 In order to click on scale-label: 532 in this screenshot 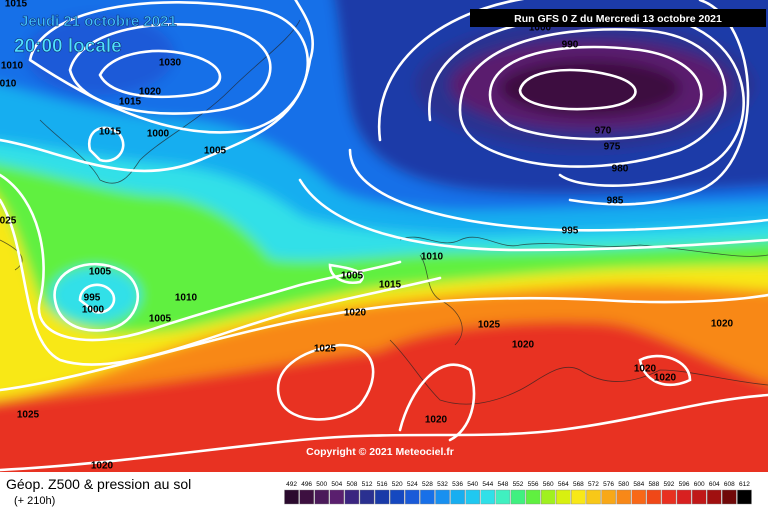, I will do `click(442, 484)`.